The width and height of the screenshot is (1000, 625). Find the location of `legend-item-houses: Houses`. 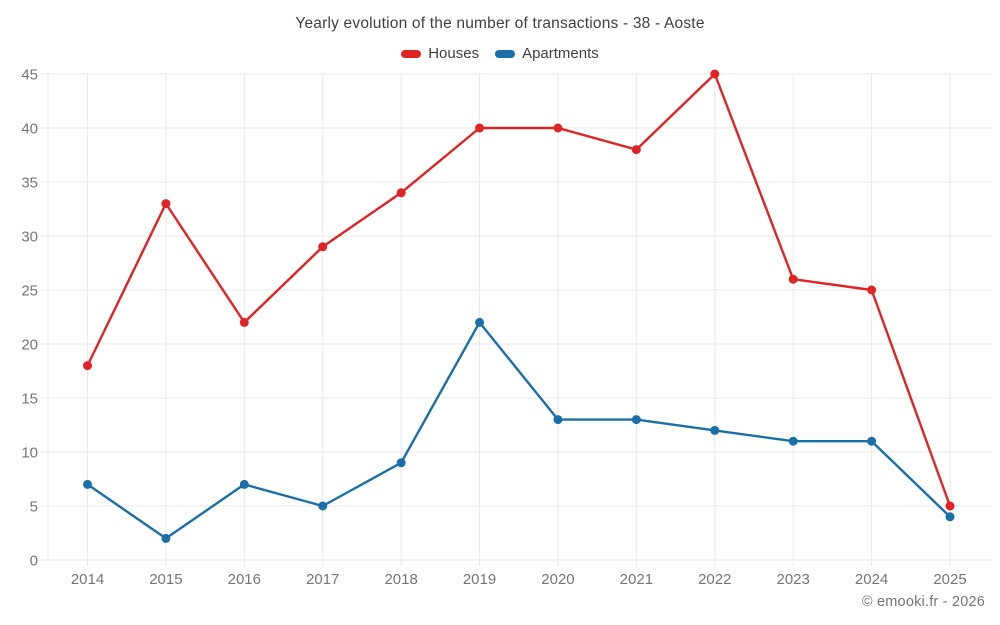

legend-item-houses: Houses is located at coordinates (440, 53).